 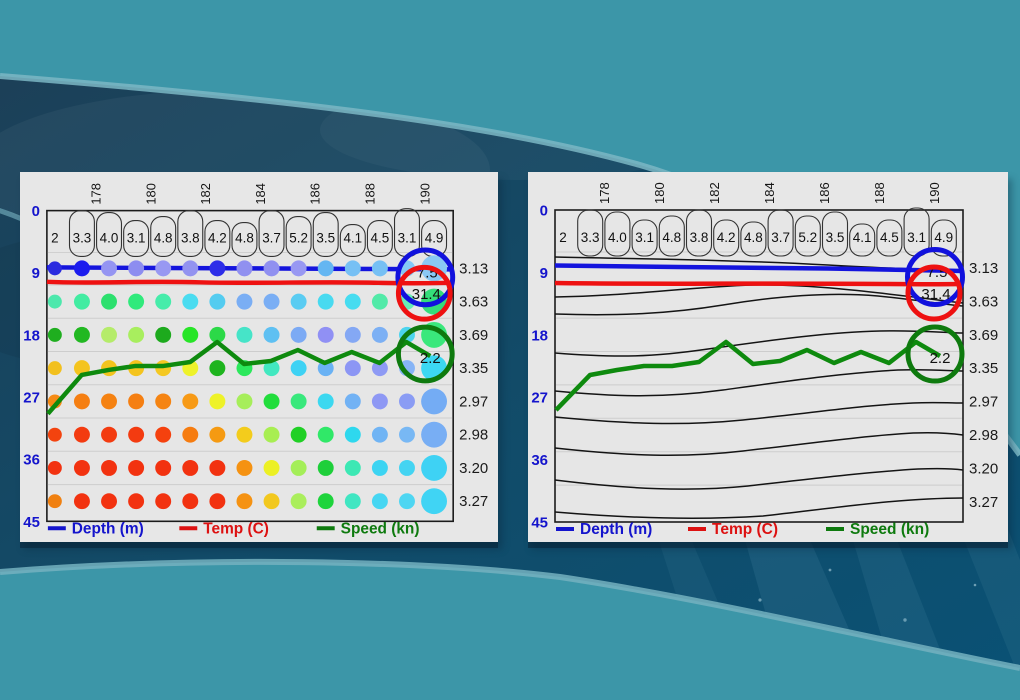 What do you see at coordinates (109, 237) in the screenshot?
I see `column-value: 4.0` at bounding box center [109, 237].